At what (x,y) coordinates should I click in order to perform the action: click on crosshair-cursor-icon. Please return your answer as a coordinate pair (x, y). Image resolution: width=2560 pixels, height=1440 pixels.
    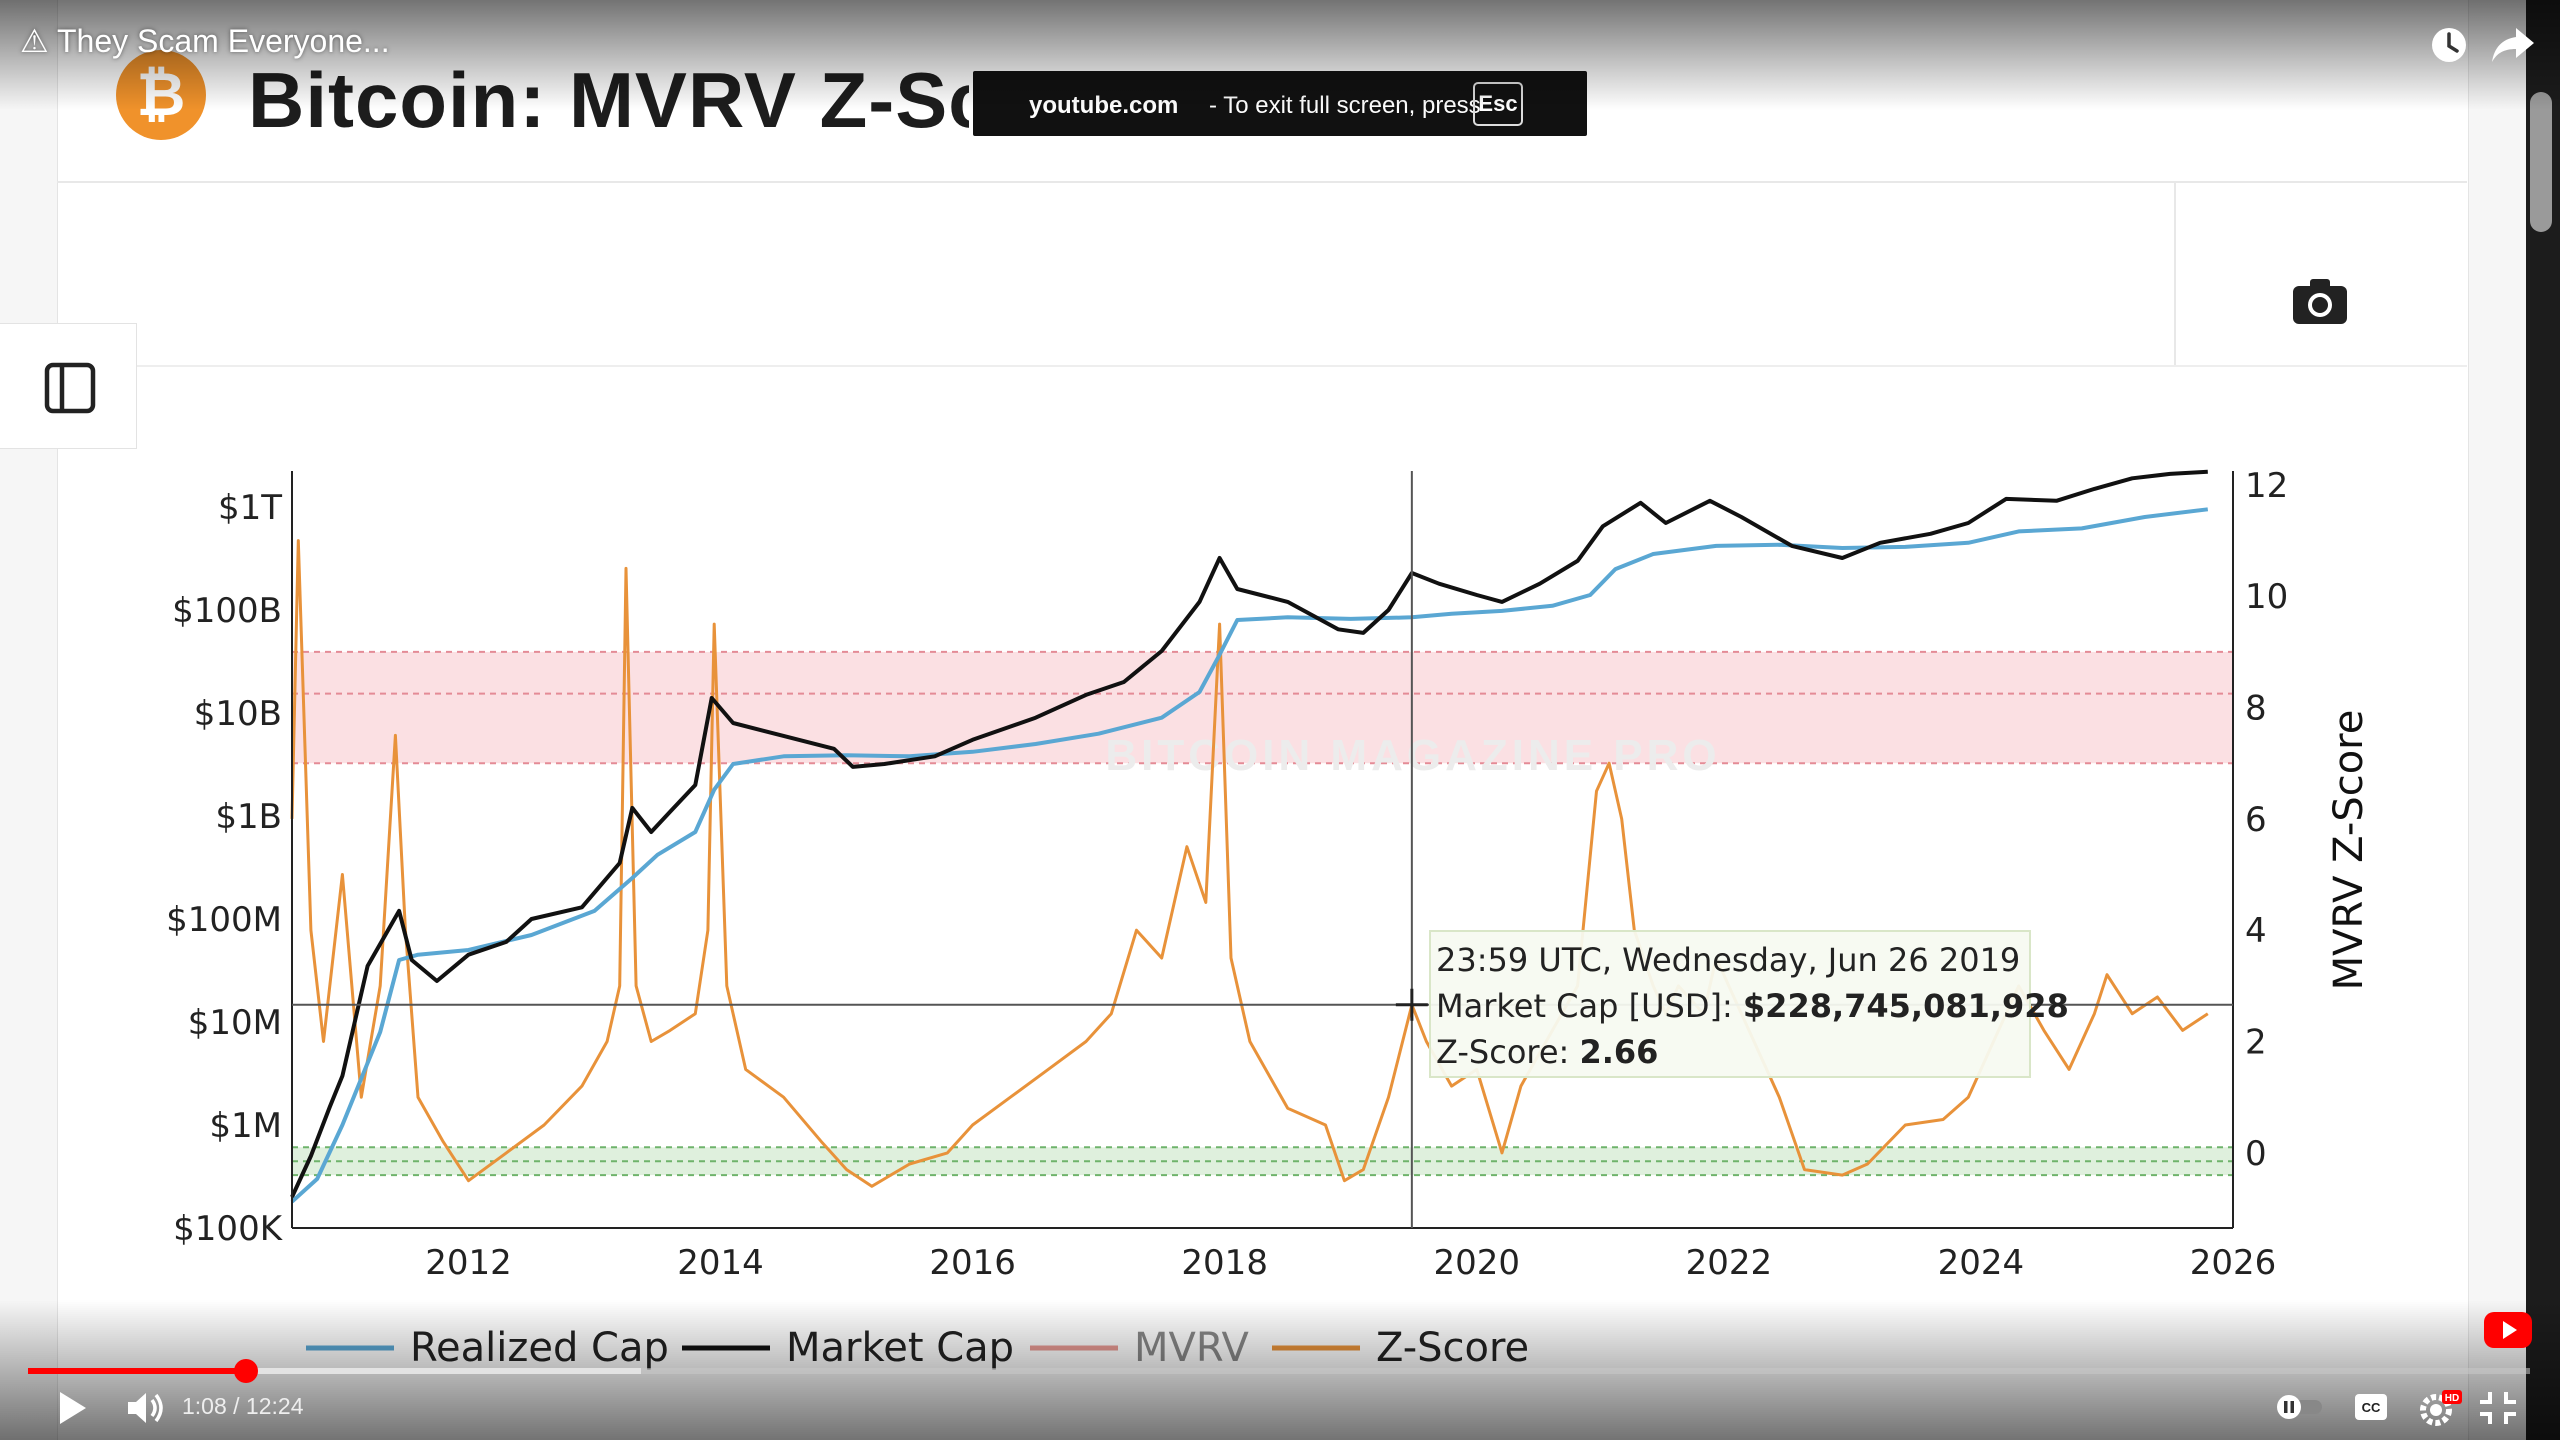
    Looking at the image, I should click on (1411, 1004).